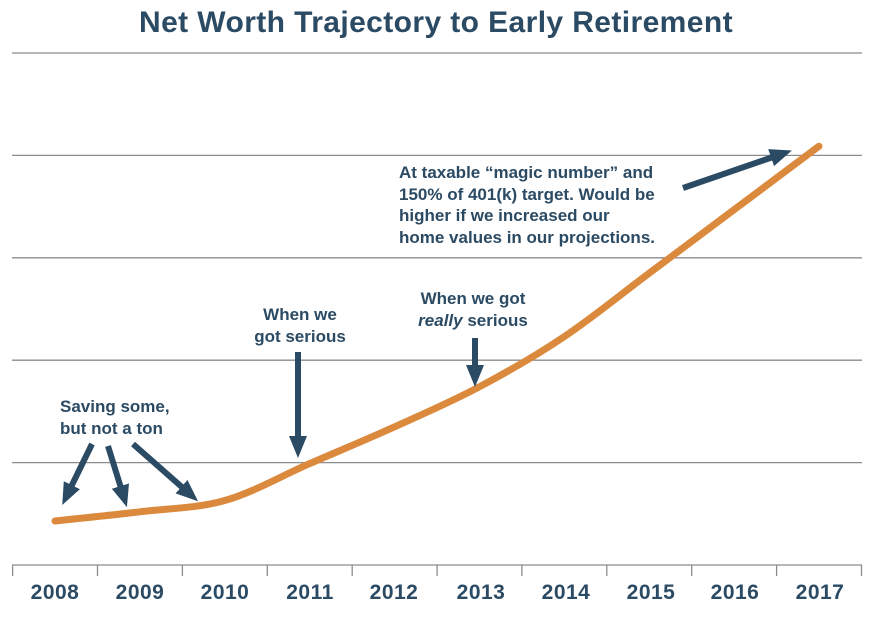 This screenshot has width=872, height=618. Describe the element at coordinates (165, 471) in the screenshot. I see `saving-arrow-right-icon` at that location.